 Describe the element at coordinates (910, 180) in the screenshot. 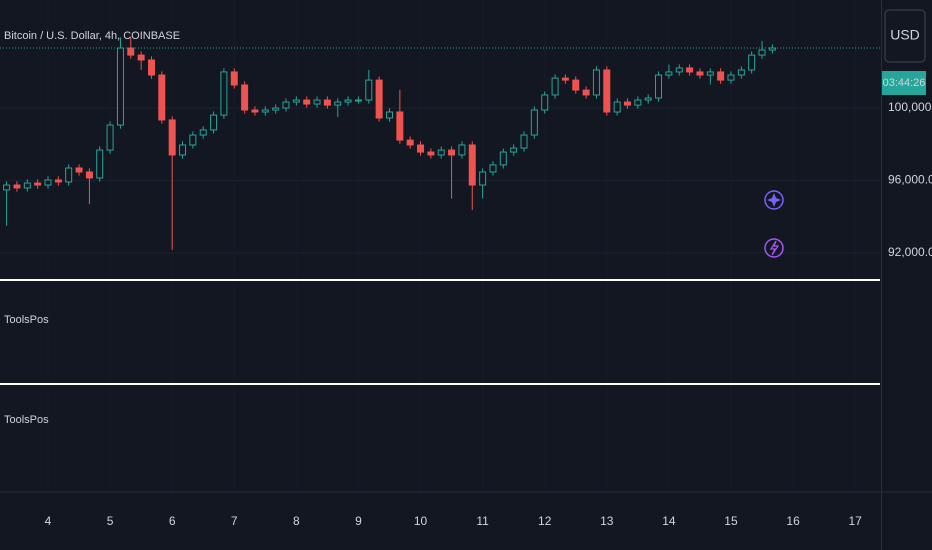

I see `y-tick-label: 96,000.00` at that location.